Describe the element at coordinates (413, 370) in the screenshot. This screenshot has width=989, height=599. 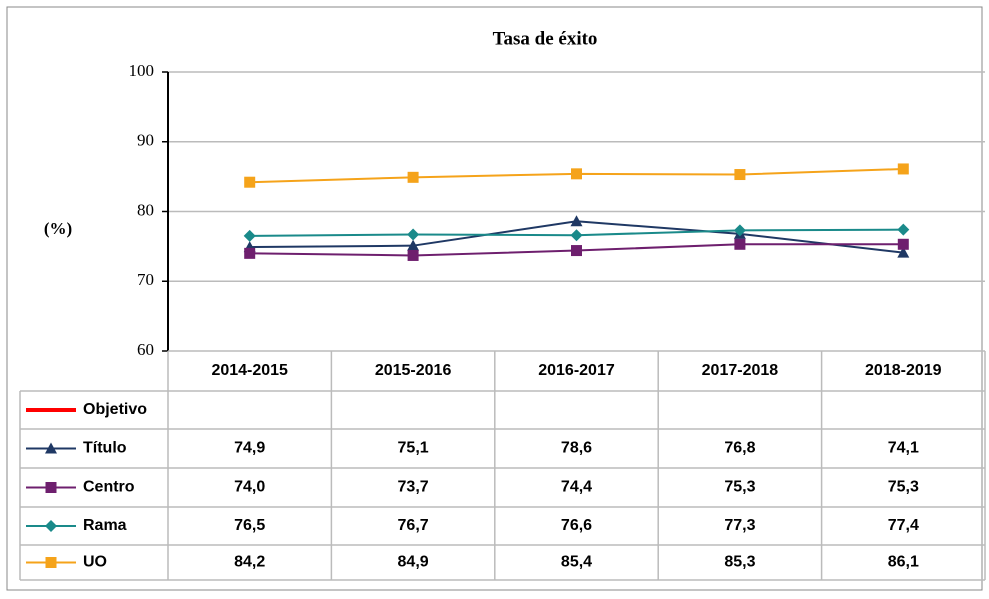
I see `x-tick-label: 2015-2016` at that location.